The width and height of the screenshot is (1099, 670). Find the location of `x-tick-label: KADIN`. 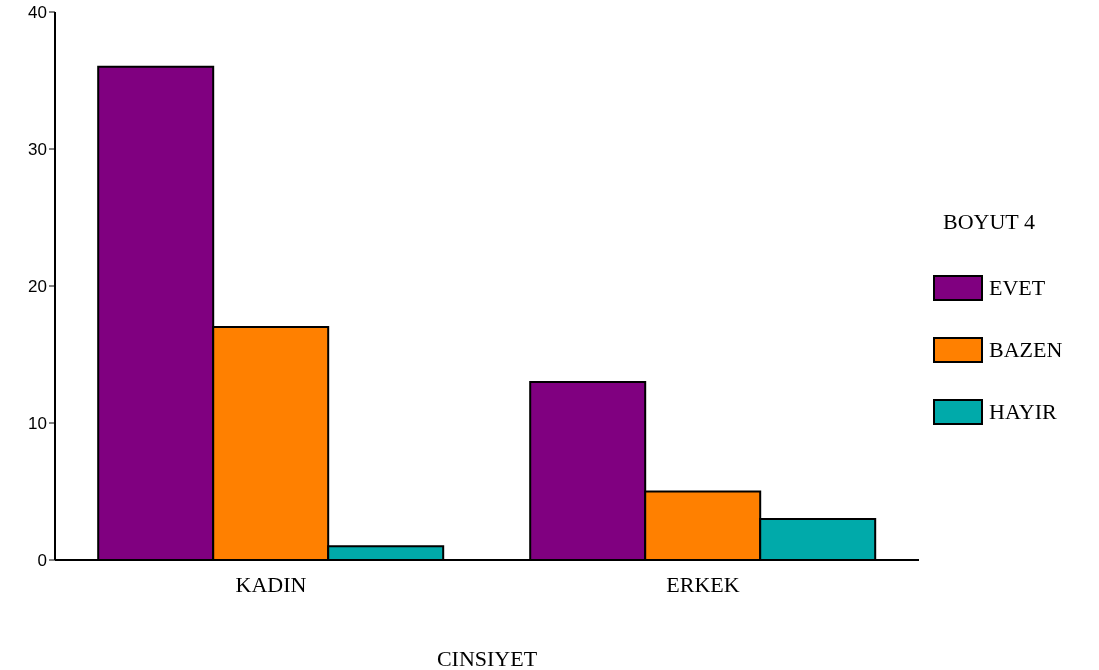

x-tick-label: KADIN is located at coordinates (271, 584).